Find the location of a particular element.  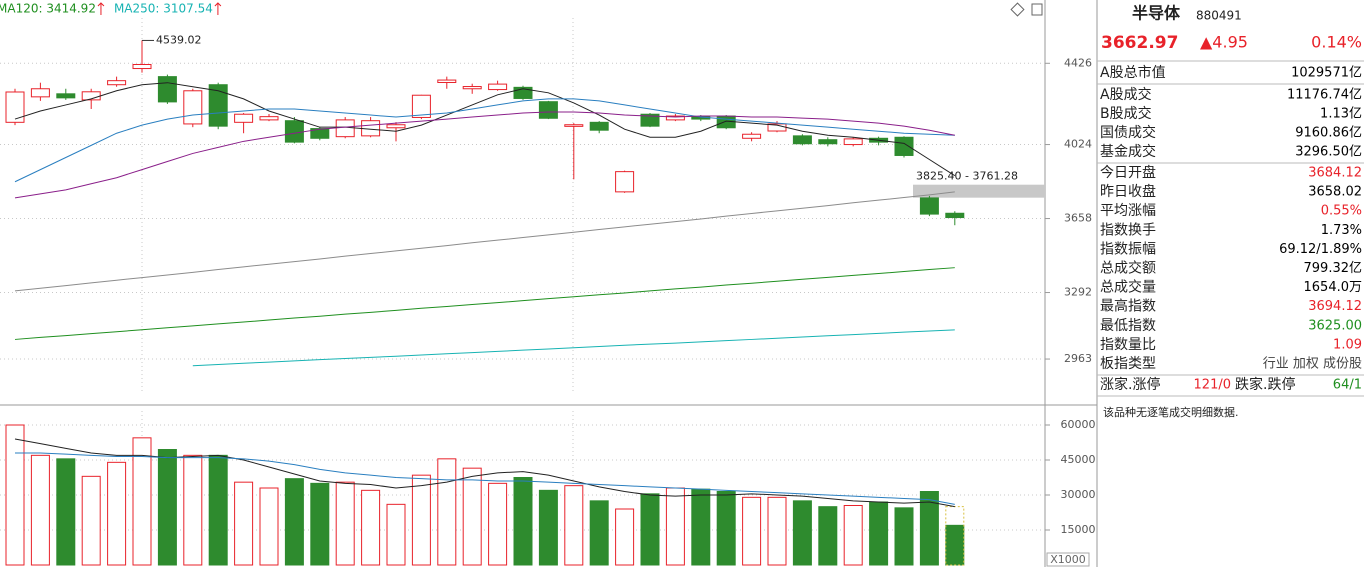

row-label: 平均涨幅 is located at coordinates (1128, 211).